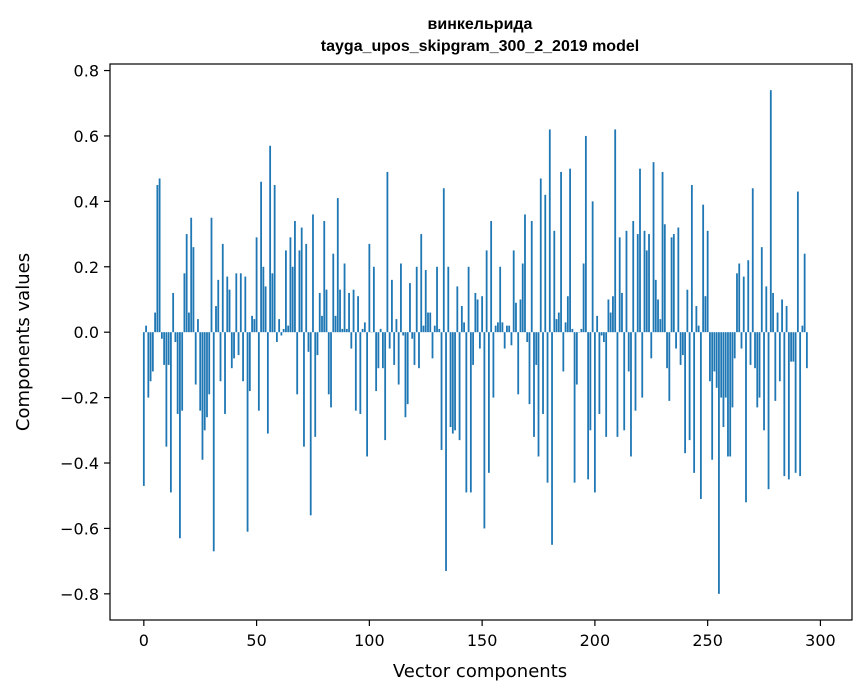  I want to click on y-tick-label: 0.8, so click(86, 71).